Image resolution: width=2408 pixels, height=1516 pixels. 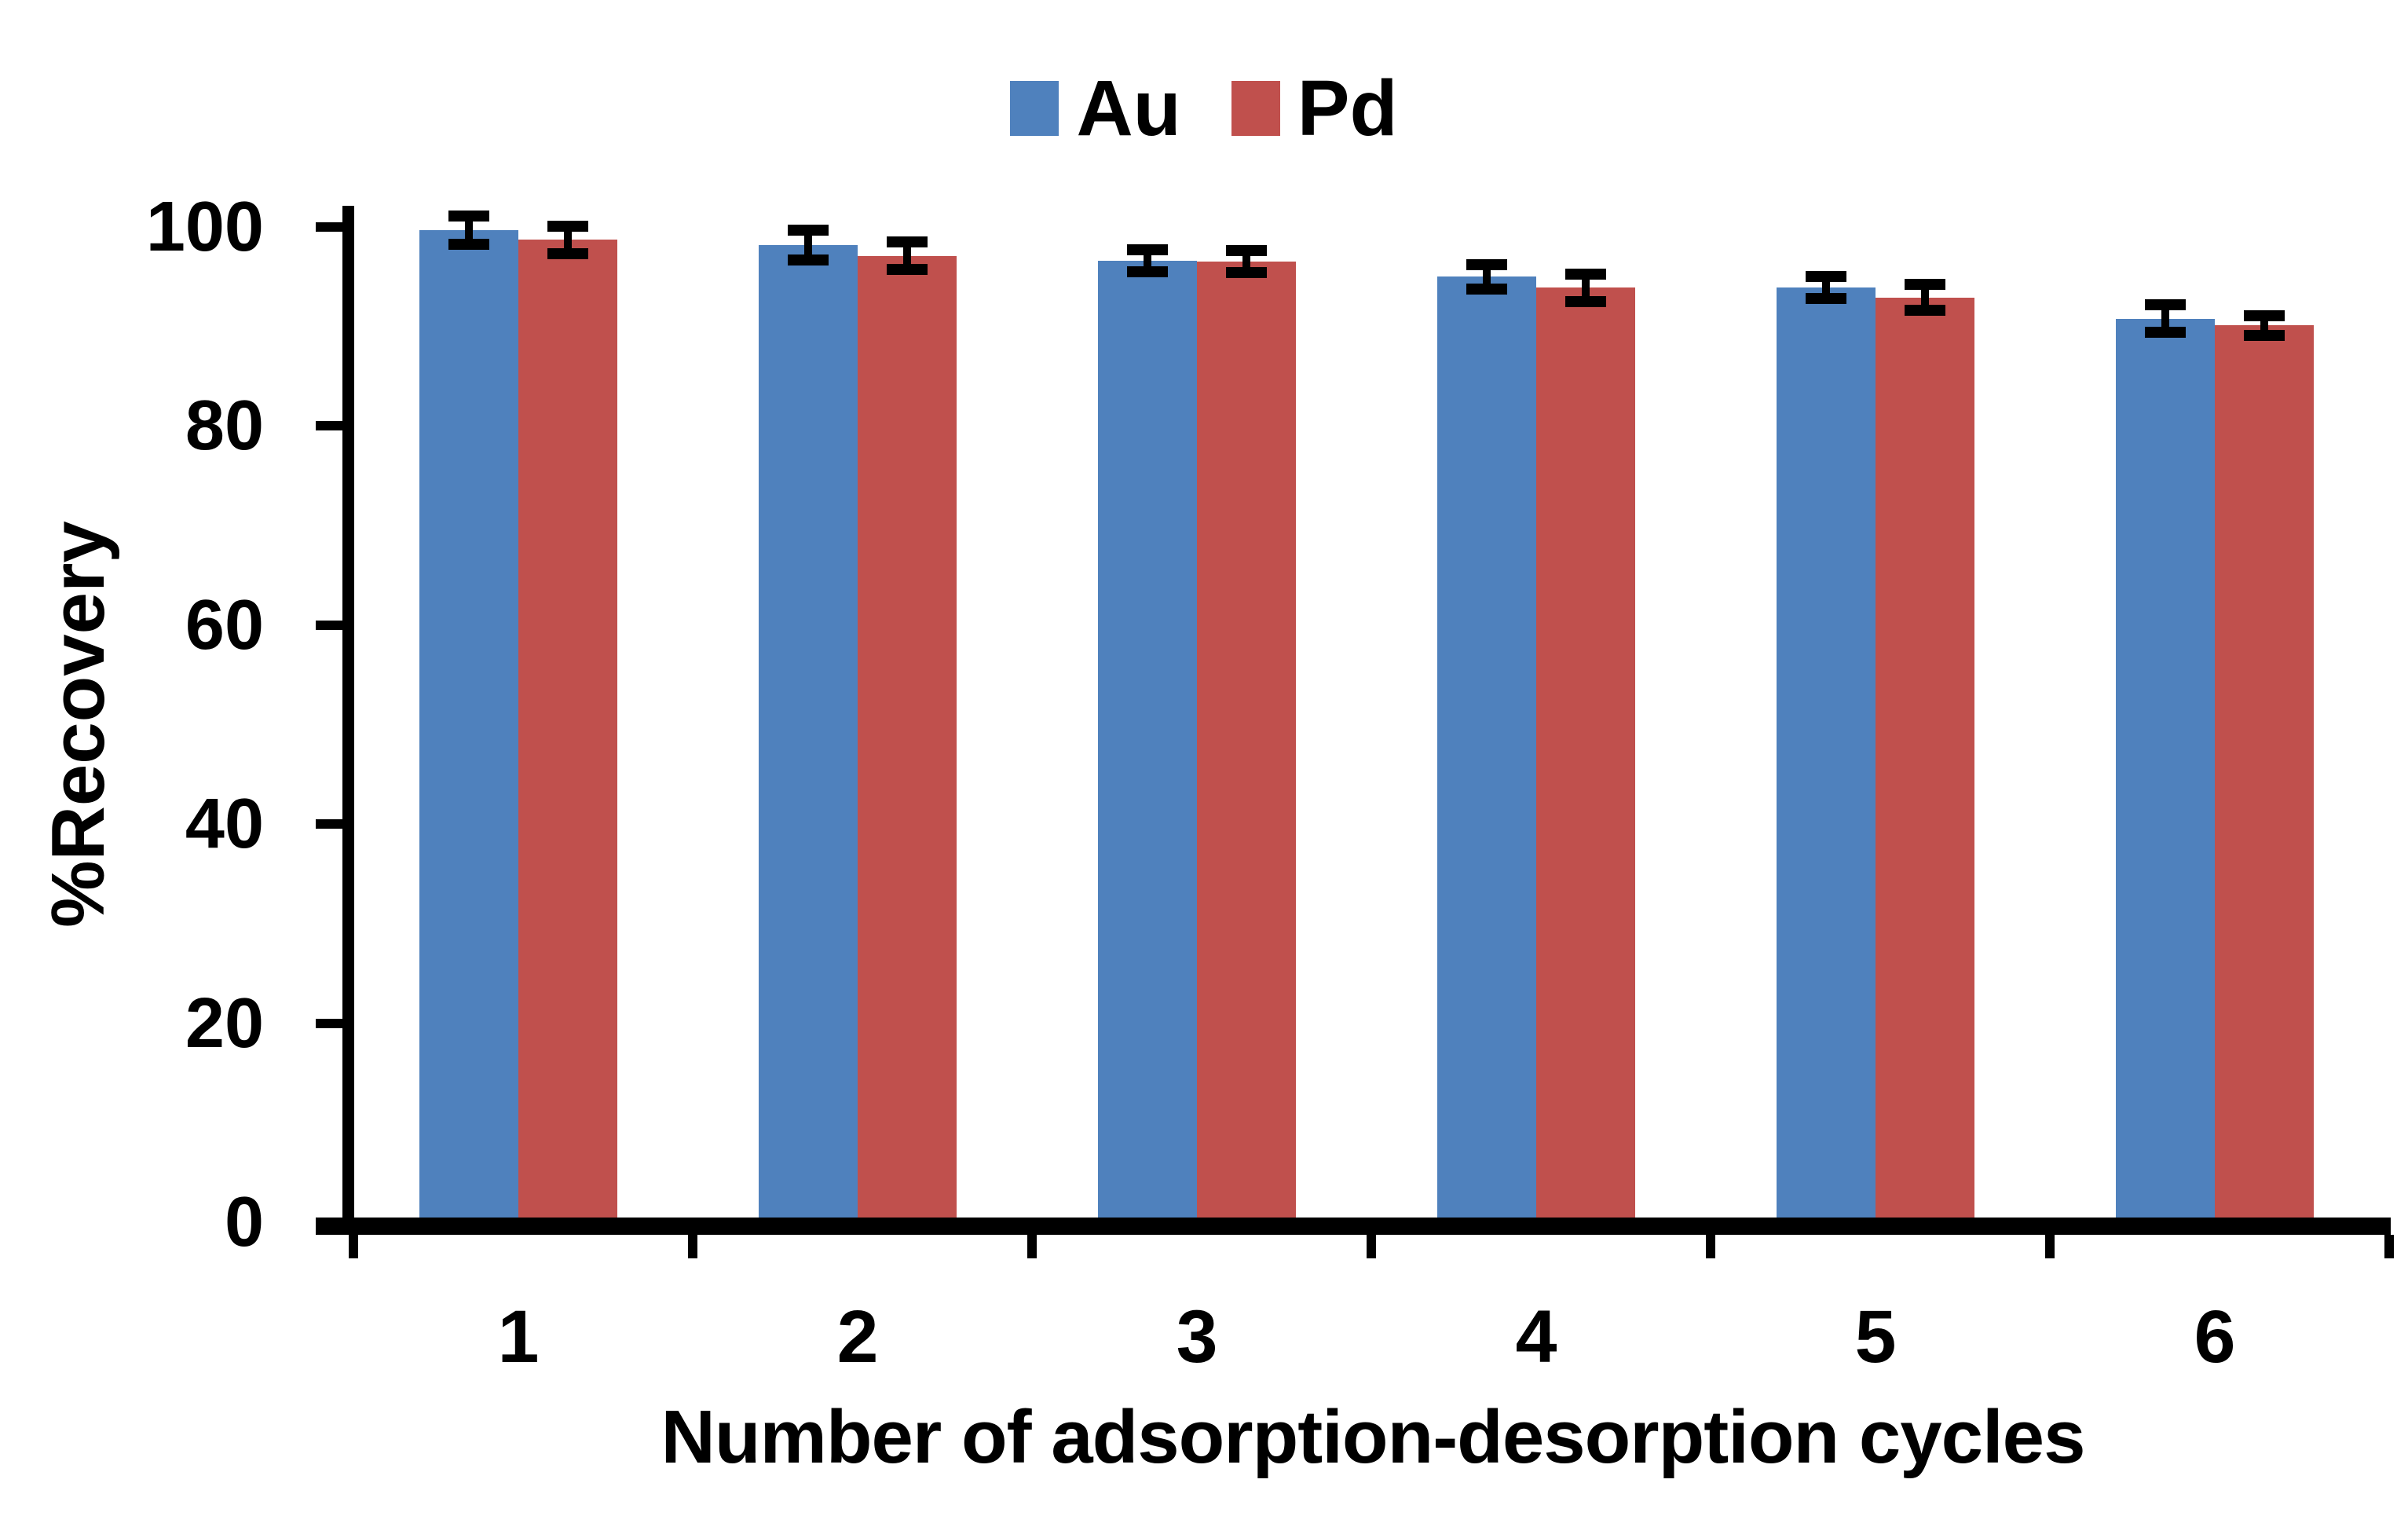 I want to click on x-axis-title: Number of adsorption-desorption cycles, so click(x=1373, y=1437).